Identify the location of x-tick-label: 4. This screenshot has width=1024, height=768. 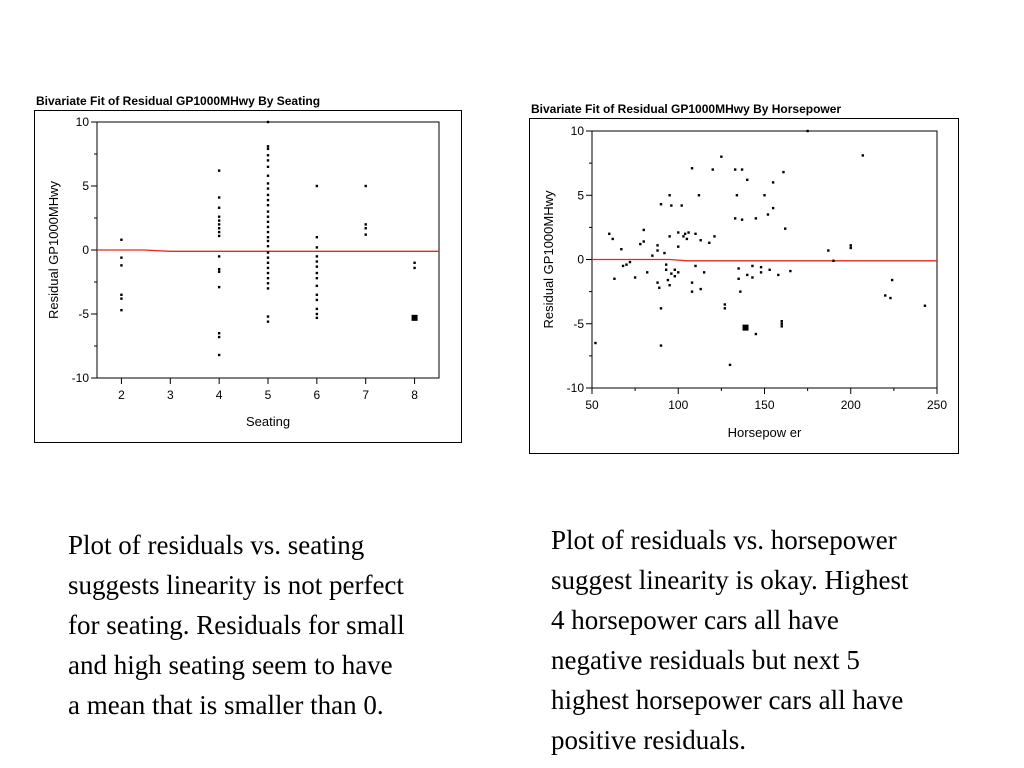
(219, 395).